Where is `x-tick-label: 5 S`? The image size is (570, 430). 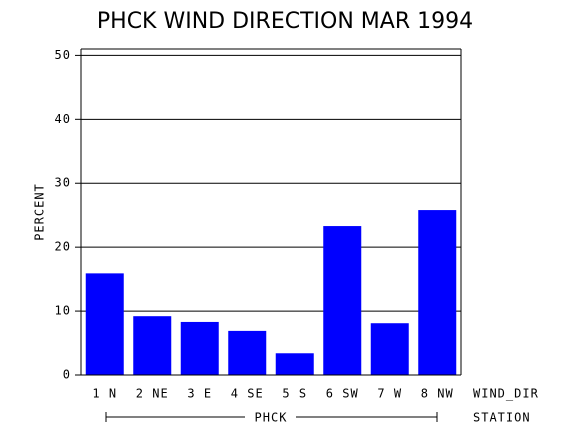
x-tick-label: 5 S is located at coordinates (294, 394).